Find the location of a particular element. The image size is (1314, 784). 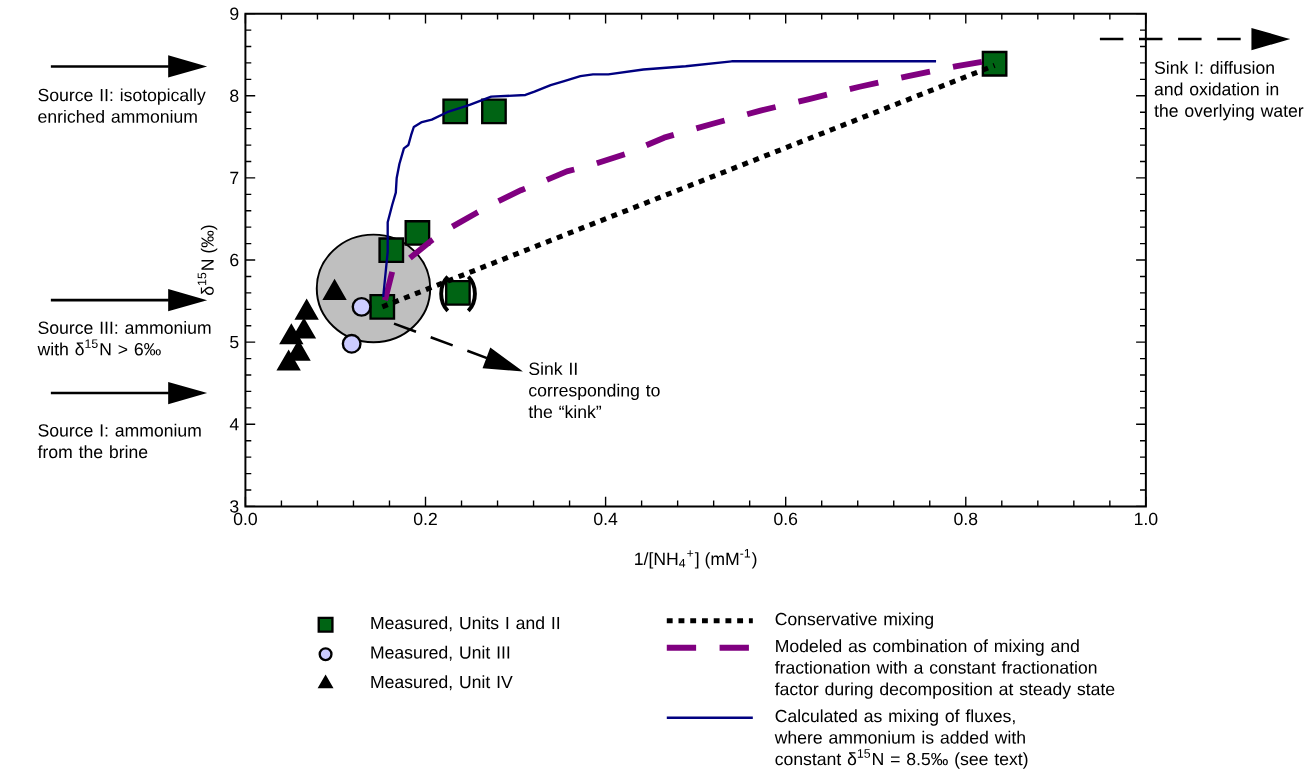

text: Sink I: diffusion and oxidation in the overlying water is located at coordinates (1229, 90).